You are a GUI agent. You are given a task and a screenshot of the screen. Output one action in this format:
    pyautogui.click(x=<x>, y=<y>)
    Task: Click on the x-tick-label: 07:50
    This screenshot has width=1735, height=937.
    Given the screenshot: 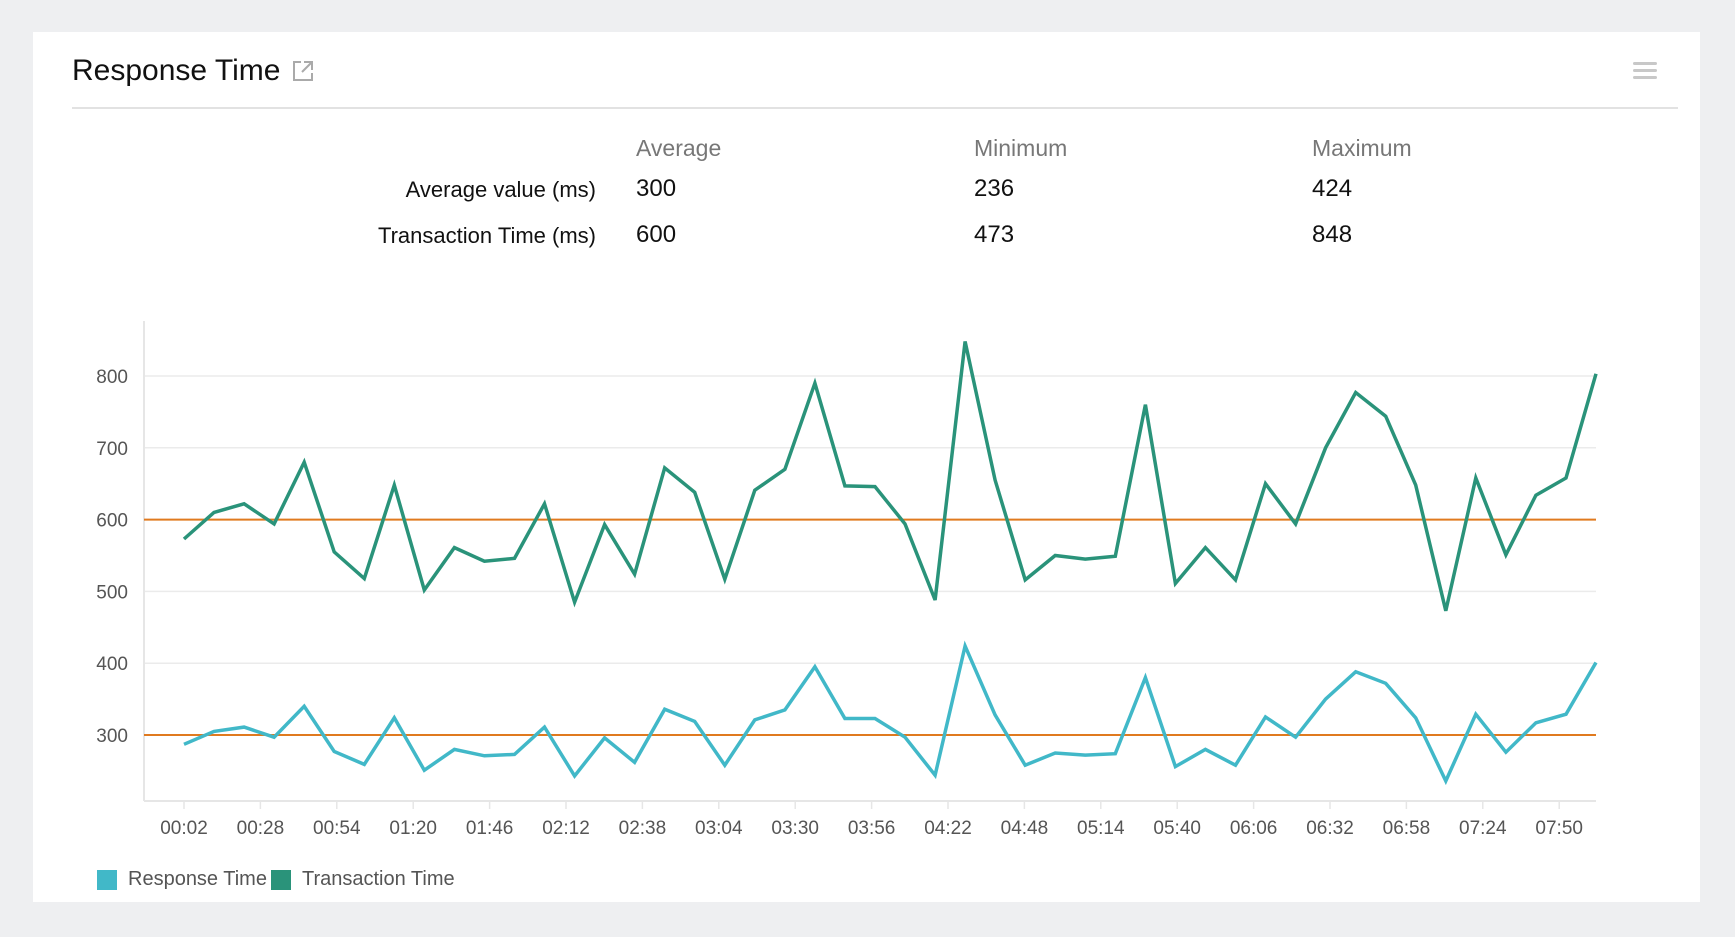 What is the action you would take?
    pyautogui.click(x=1559, y=828)
    